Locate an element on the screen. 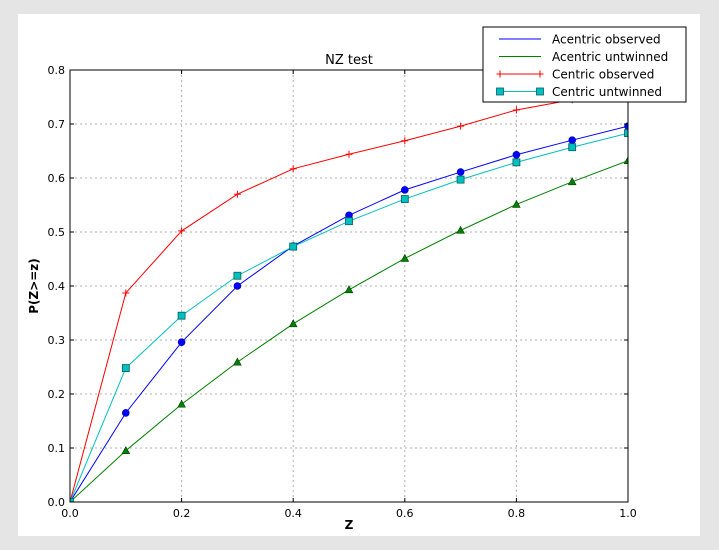  y-tick-label: 0.2 is located at coordinates (57, 394).